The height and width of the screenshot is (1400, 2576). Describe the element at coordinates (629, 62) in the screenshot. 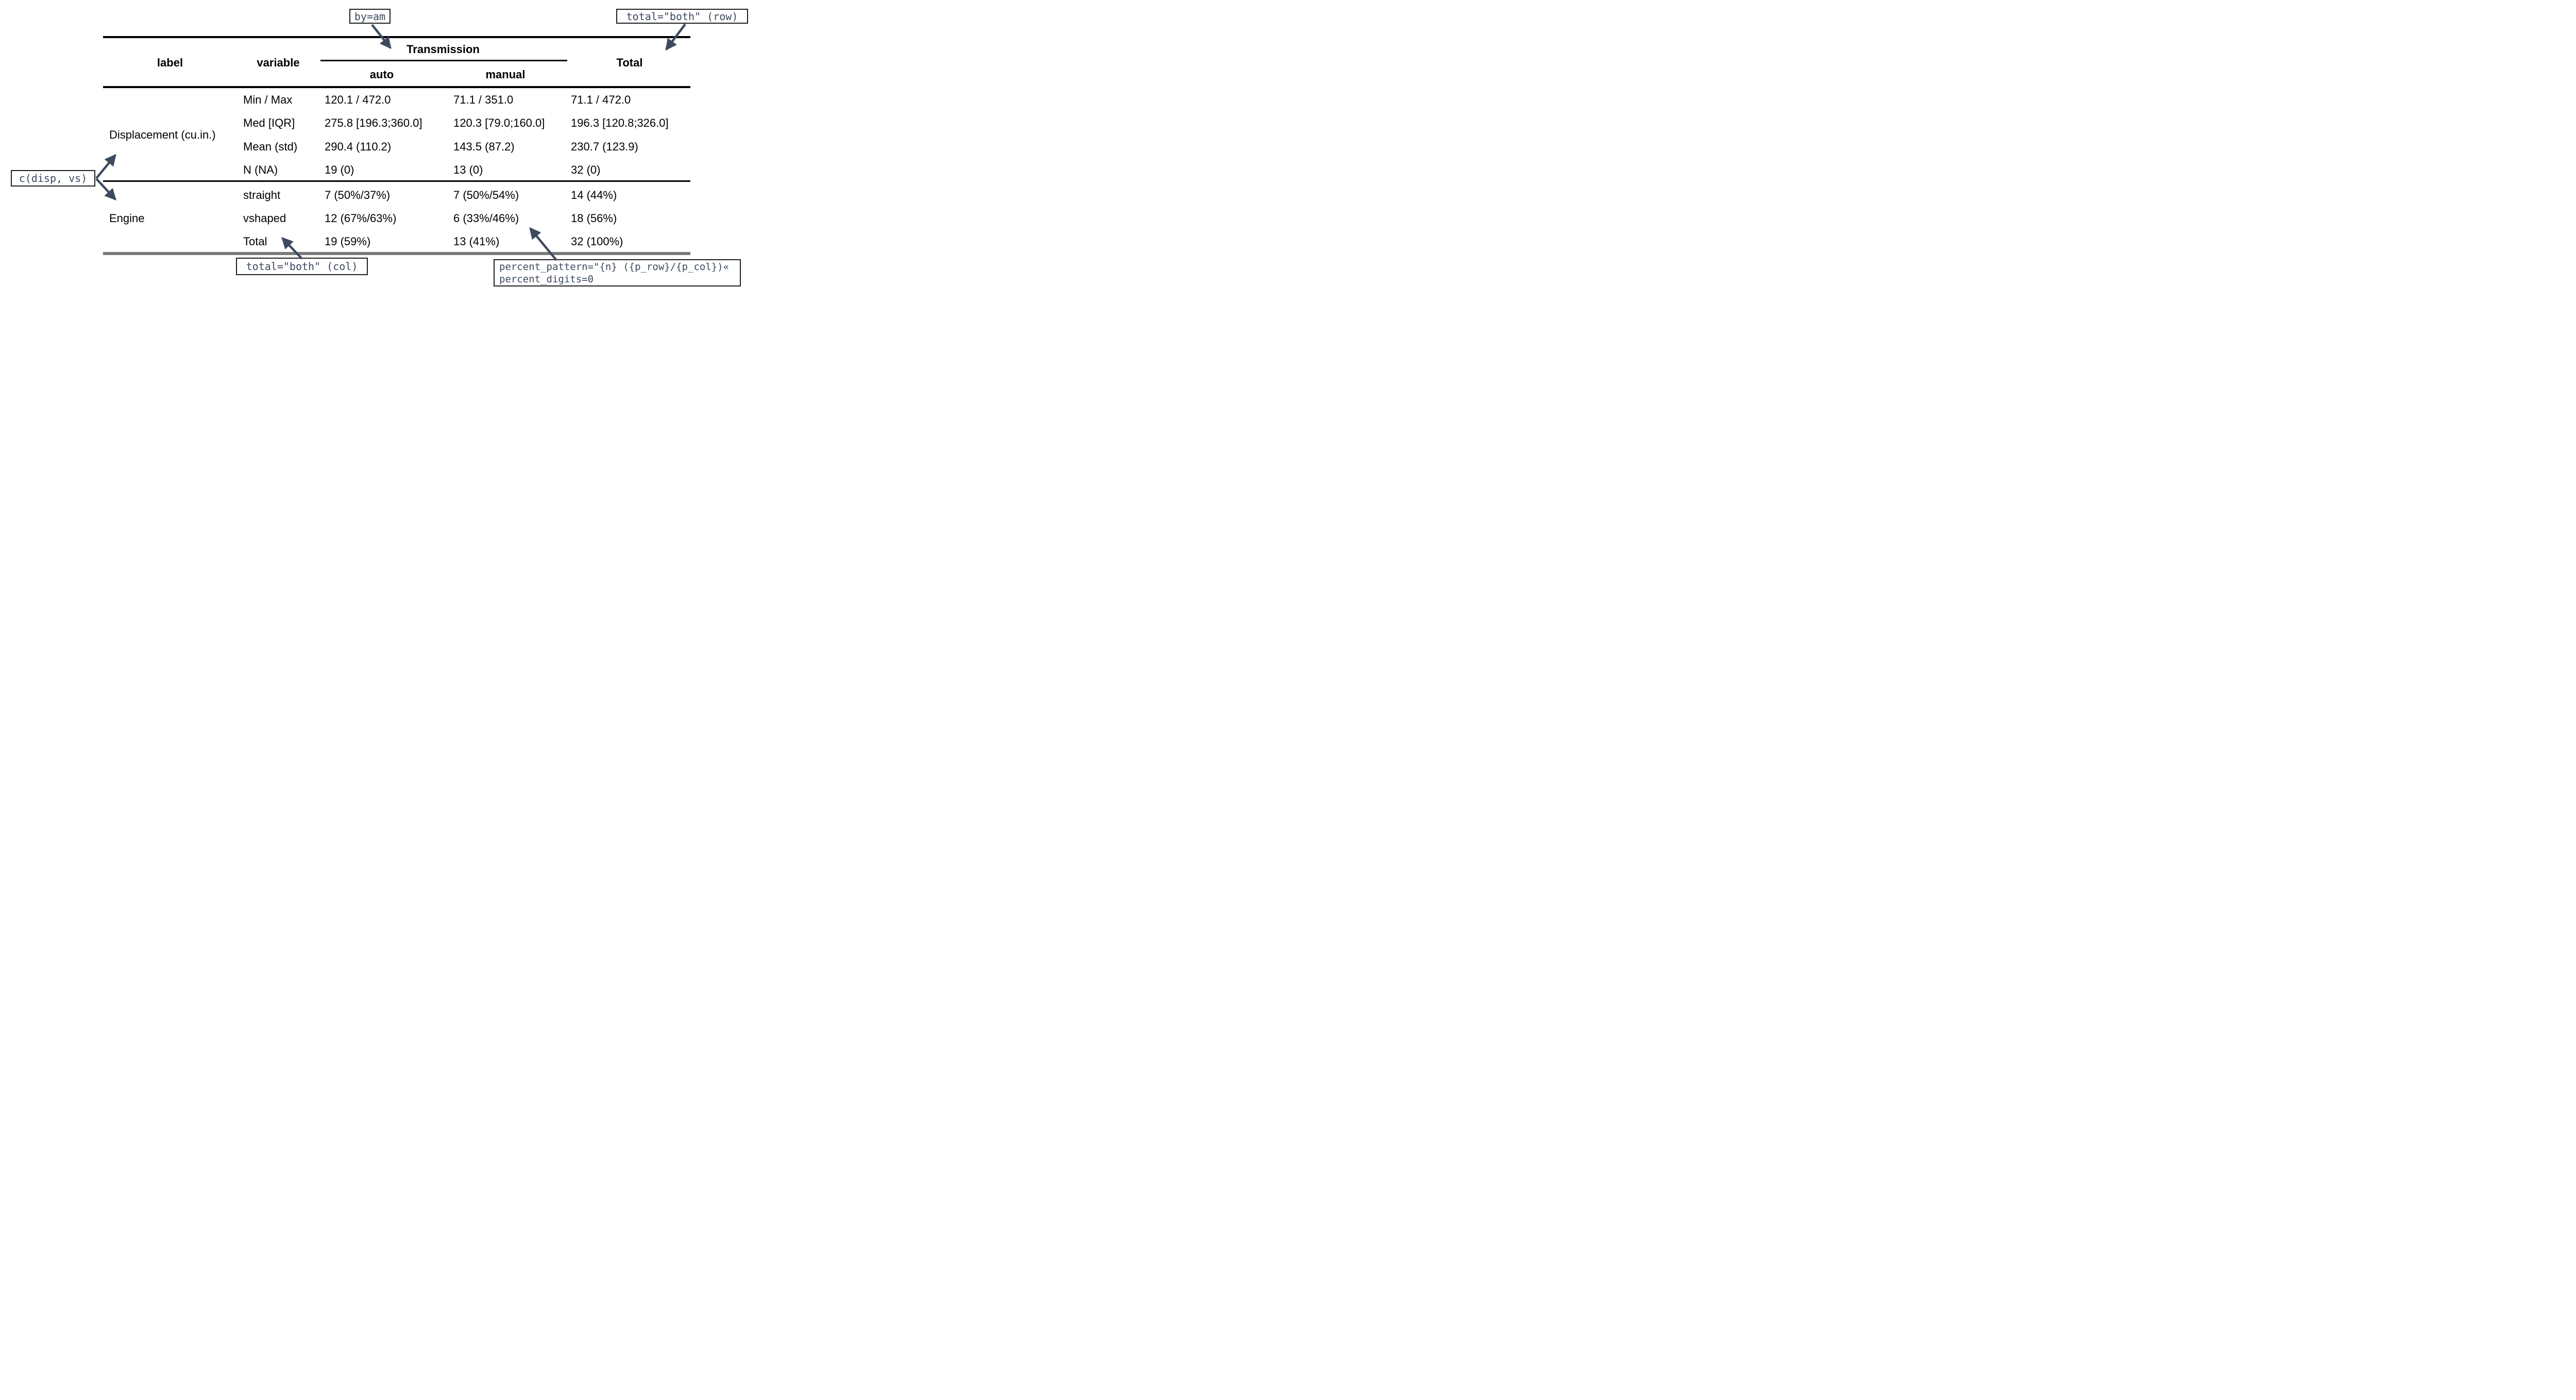

I see `column-header-total: Total` at that location.